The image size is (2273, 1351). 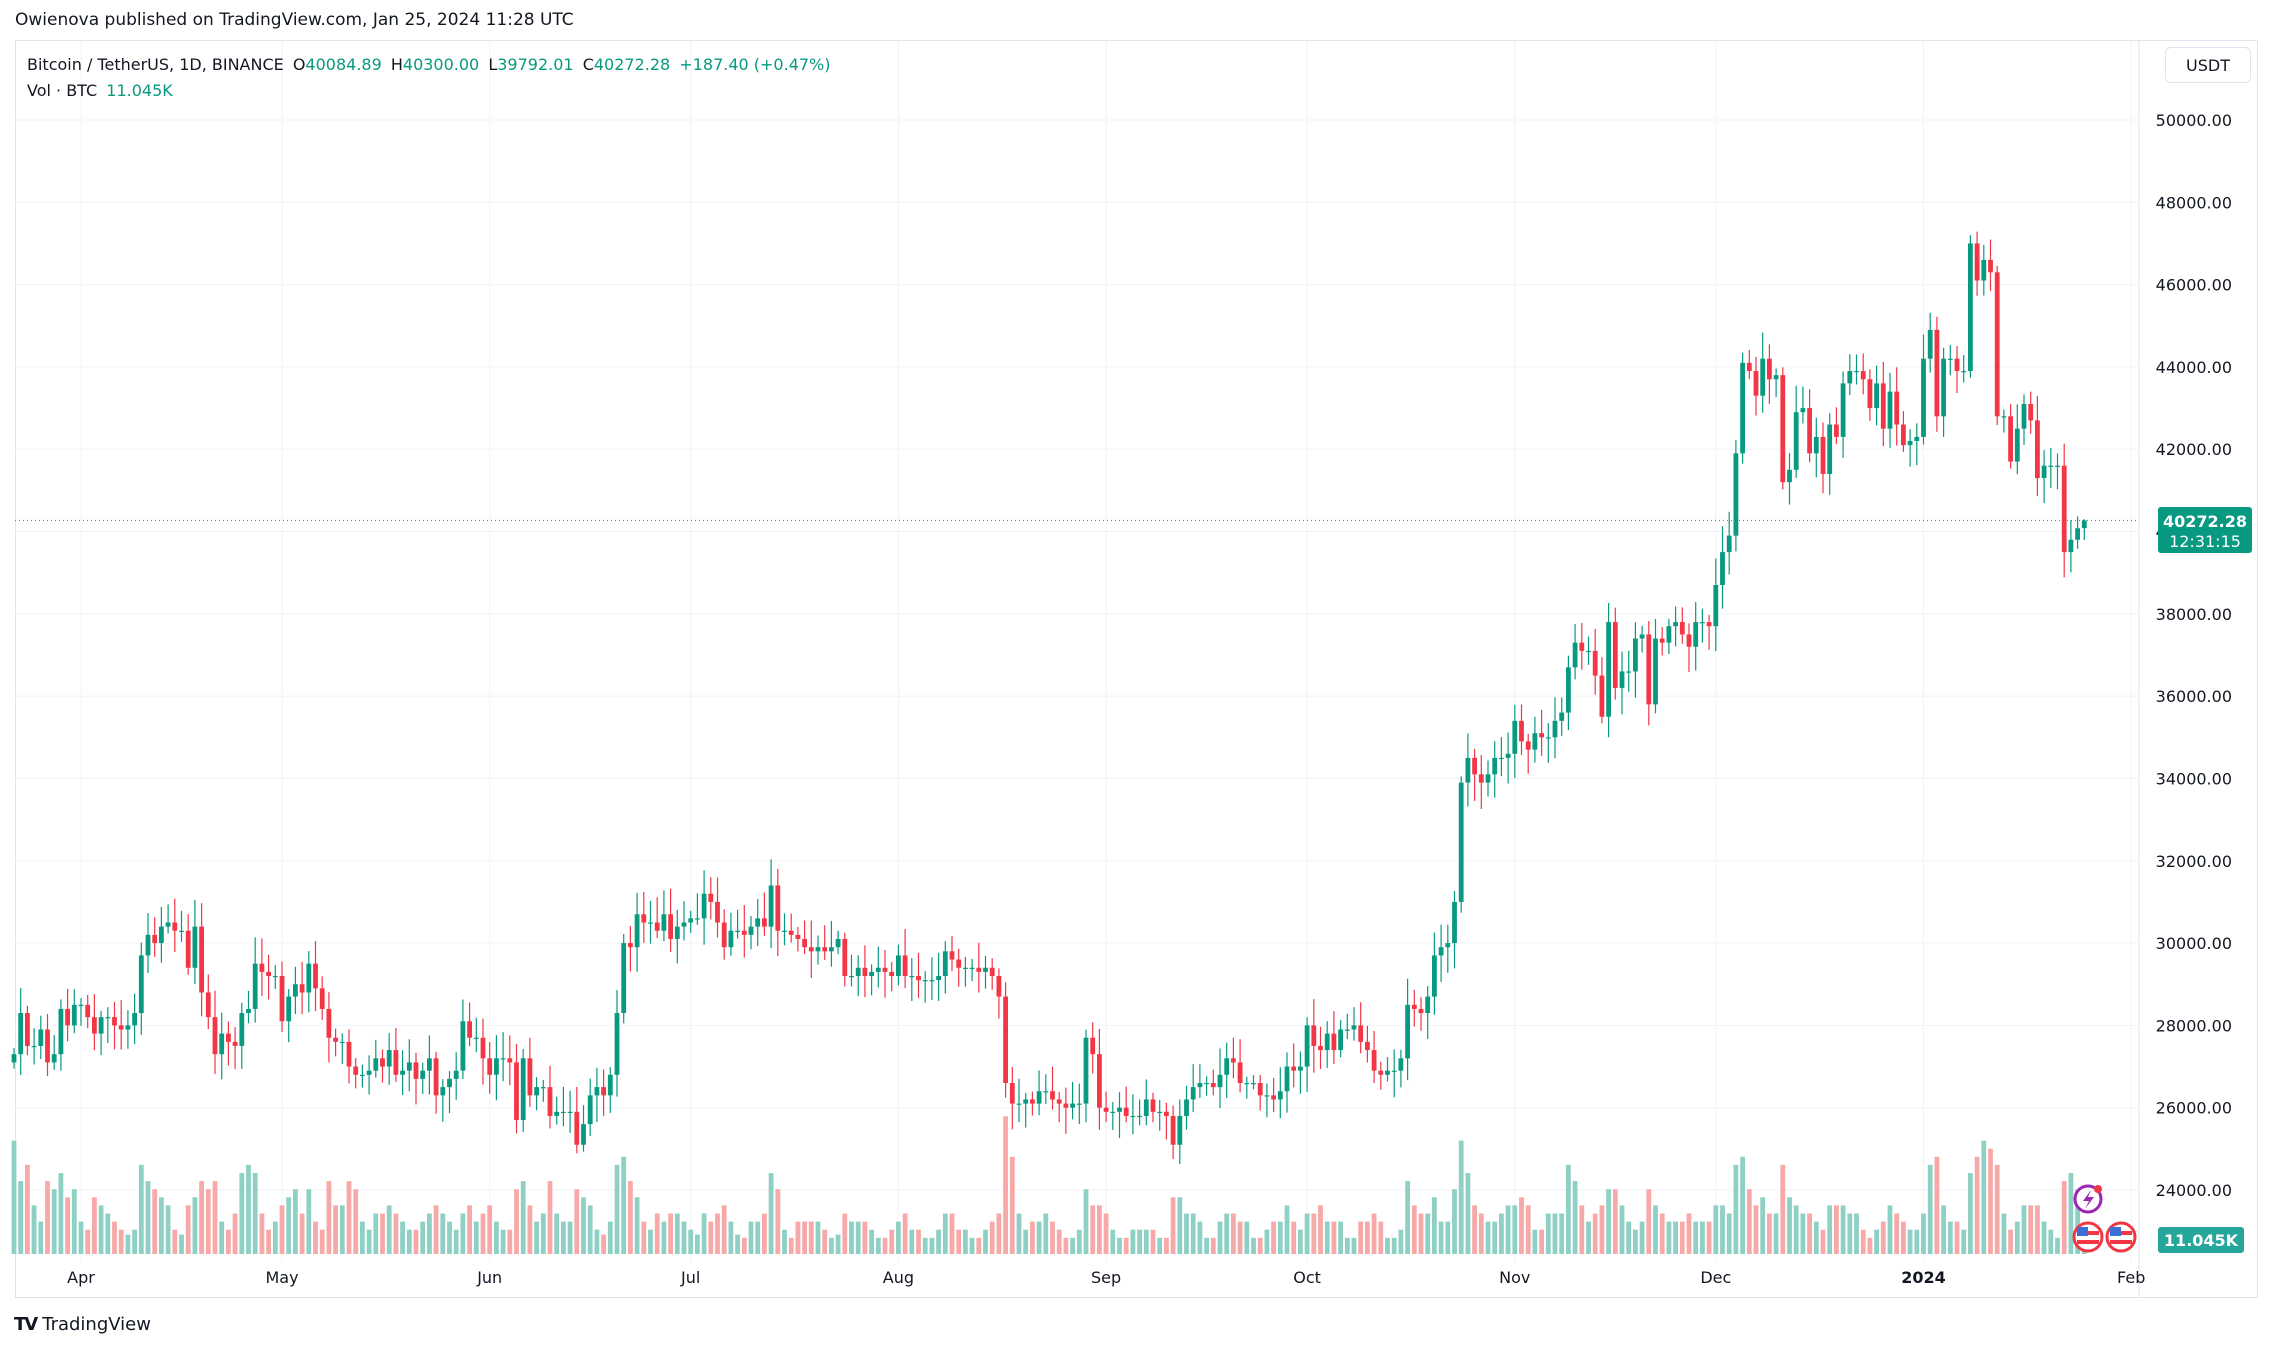 What do you see at coordinates (690, 1277) in the screenshot?
I see `x-tick-label: Jul` at bounding box center [690, 1277].